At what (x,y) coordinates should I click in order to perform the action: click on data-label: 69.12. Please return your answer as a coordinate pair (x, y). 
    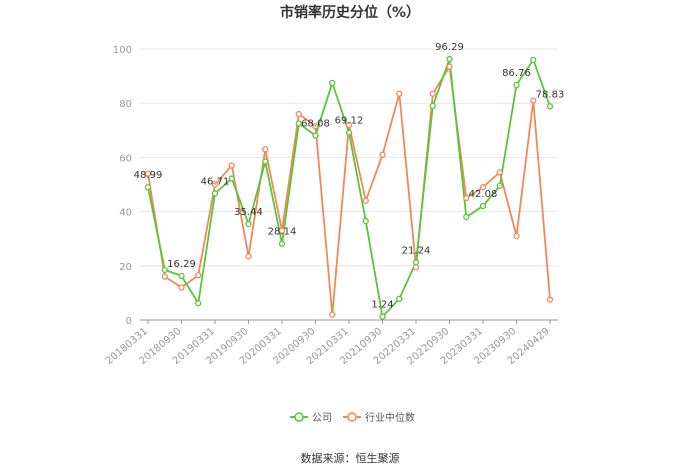
    Looking at the image, I should click on (349, 121).